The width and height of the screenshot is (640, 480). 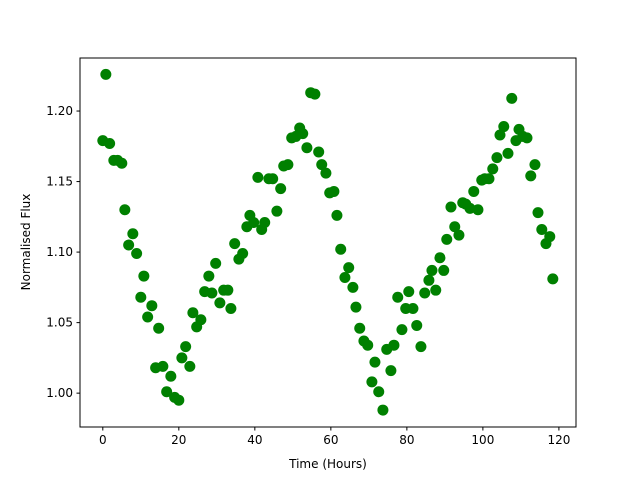 I want to click on y-tick-label: 1.05, so click(x=59, y=323).